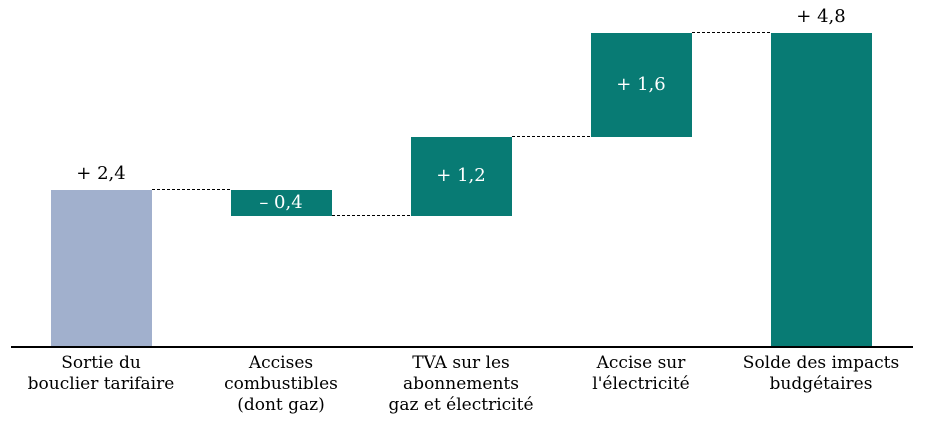 The height and width of the screenshot is (427, 927). I want to click on bar-value-label-tva-abonnements-gaz-electricite: + 1,2, so click(461, 176).